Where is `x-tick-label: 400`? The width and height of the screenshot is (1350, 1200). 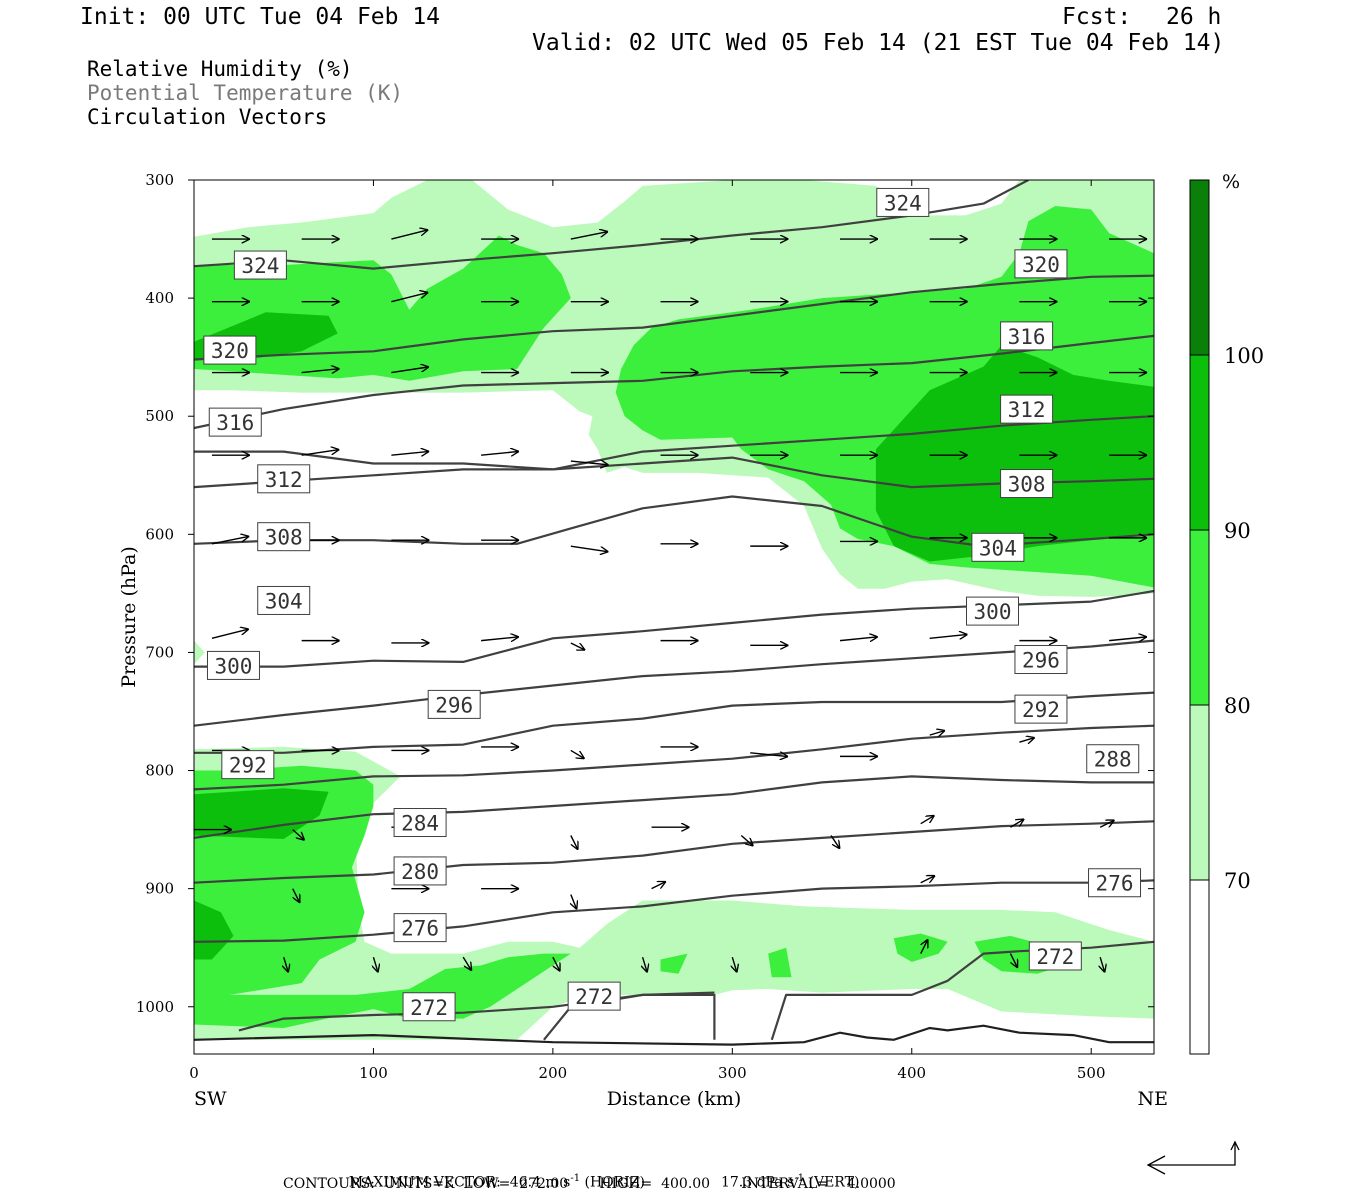 x-tick-label: 400 is located at coordinates (911, 1073).